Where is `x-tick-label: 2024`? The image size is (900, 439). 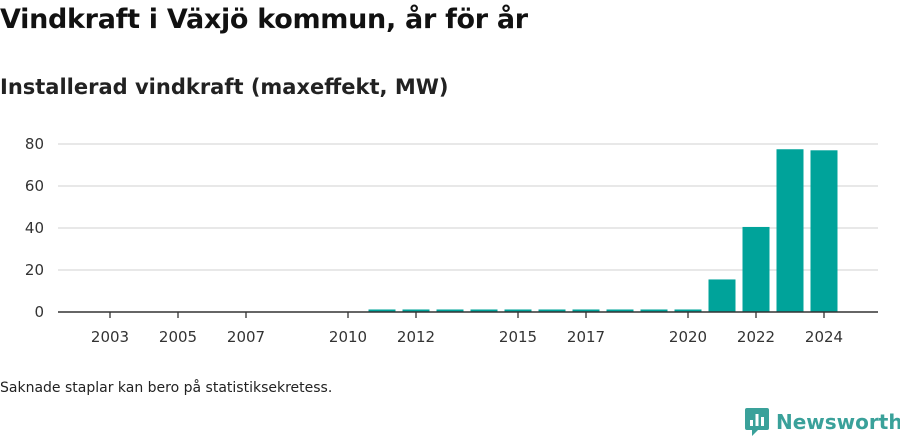 x-tick-label: 2024 is located at coordinates (824, 337).